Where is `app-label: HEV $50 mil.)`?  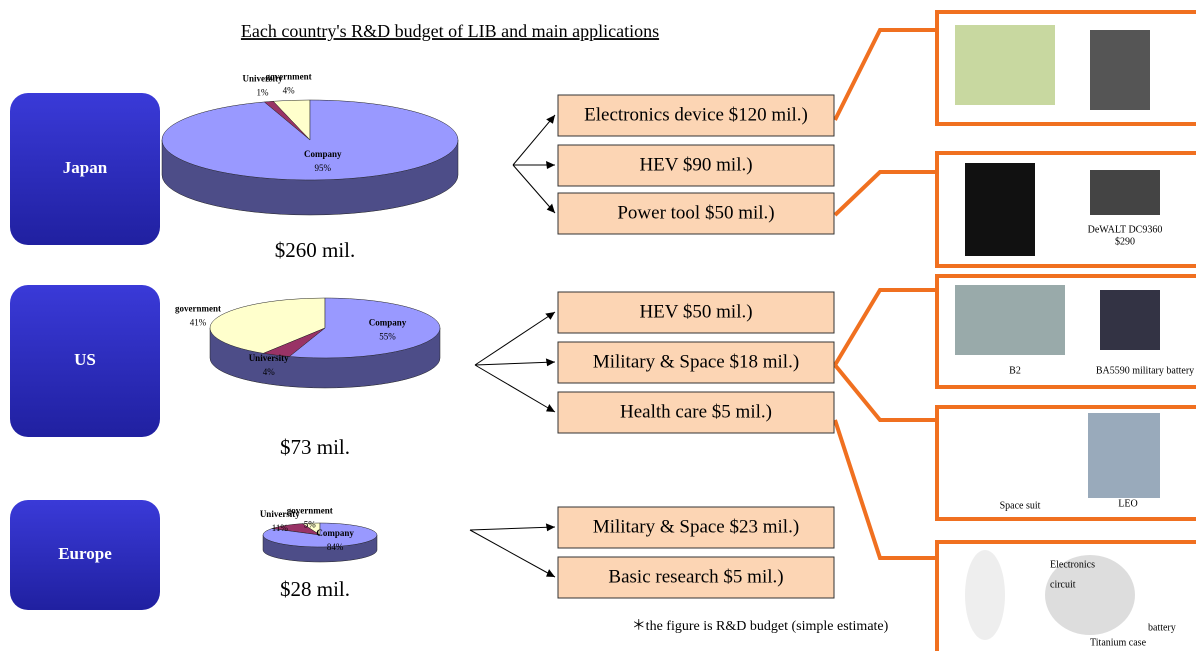 app-label: HEV $50 mil.) is located at coordinates (695, 311).